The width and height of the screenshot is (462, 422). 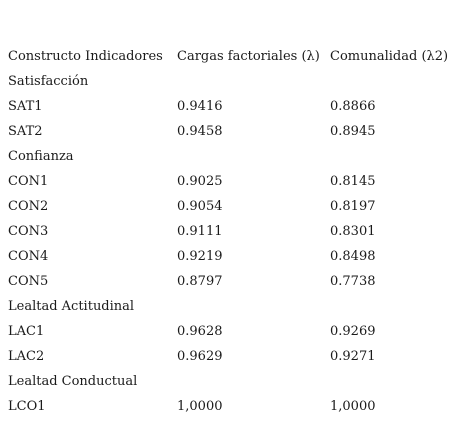 What do you see at coordinates (353, 406) in the screenshot?
I see `communality-cell: 1,0000` at bounding box center [353, 406].